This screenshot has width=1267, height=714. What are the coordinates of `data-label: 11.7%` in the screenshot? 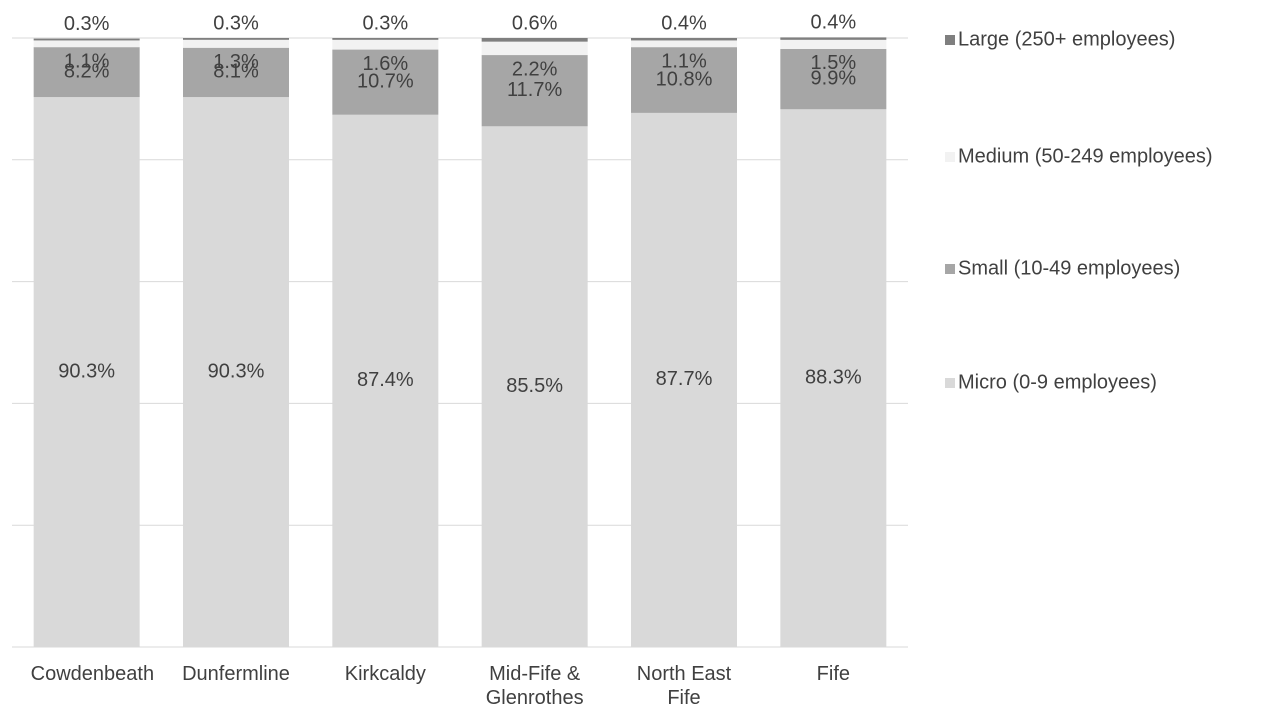 It's located at (534, 90).